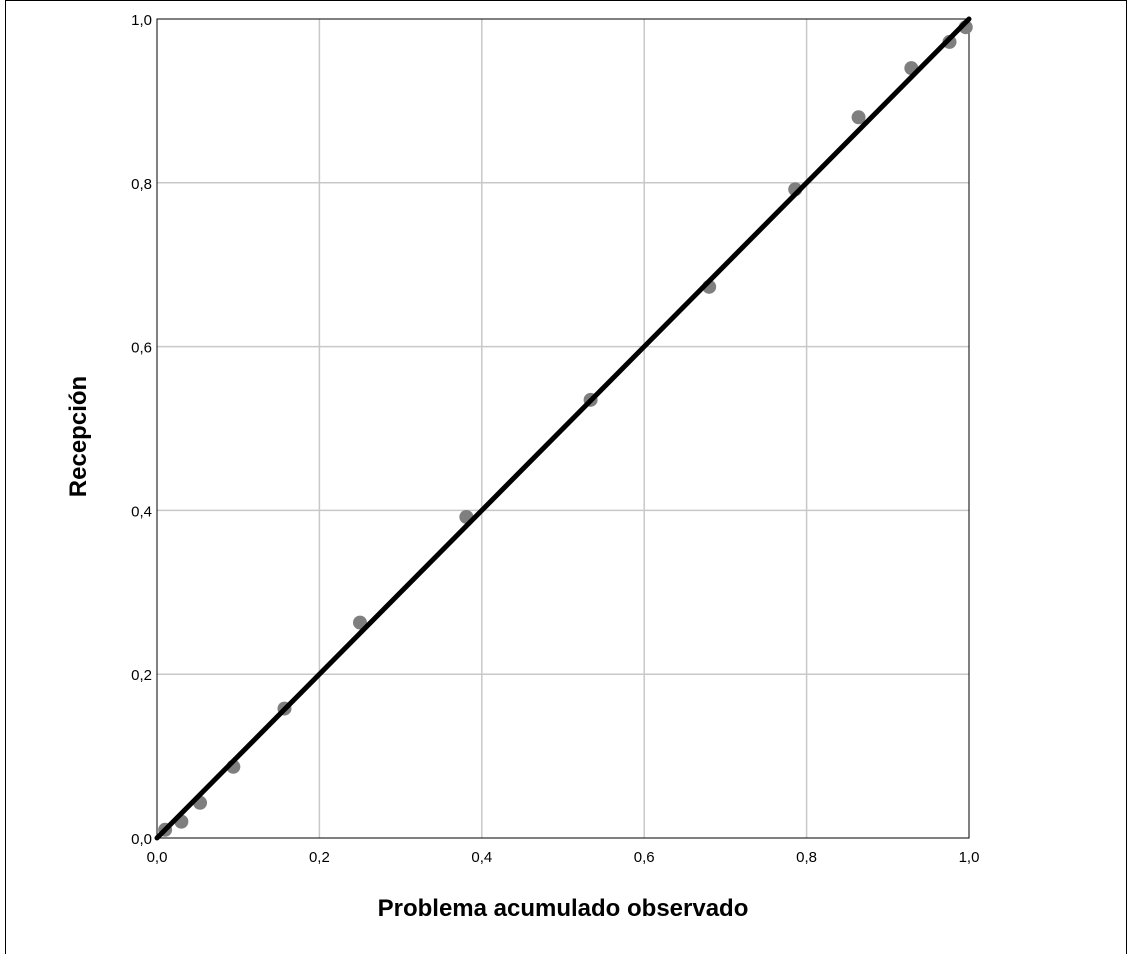 This screenshot has width=1127, height=955. Describe the element at coordinates (141, 839) in the screenshot. I see `y-tick-label: 0,0` at that location.